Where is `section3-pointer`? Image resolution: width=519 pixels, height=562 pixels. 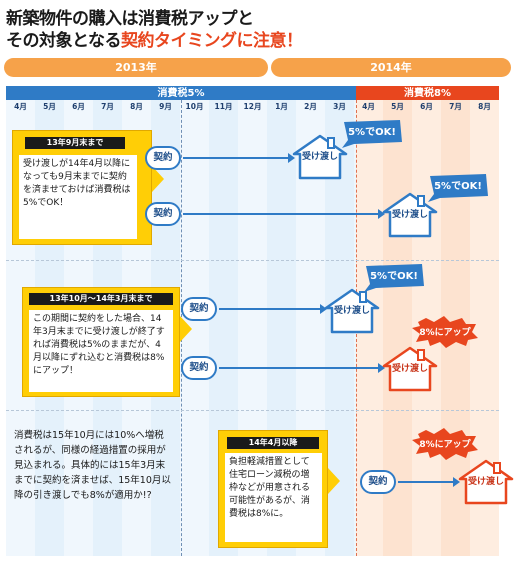
section3-pointer is located at coordinates (334, 481).